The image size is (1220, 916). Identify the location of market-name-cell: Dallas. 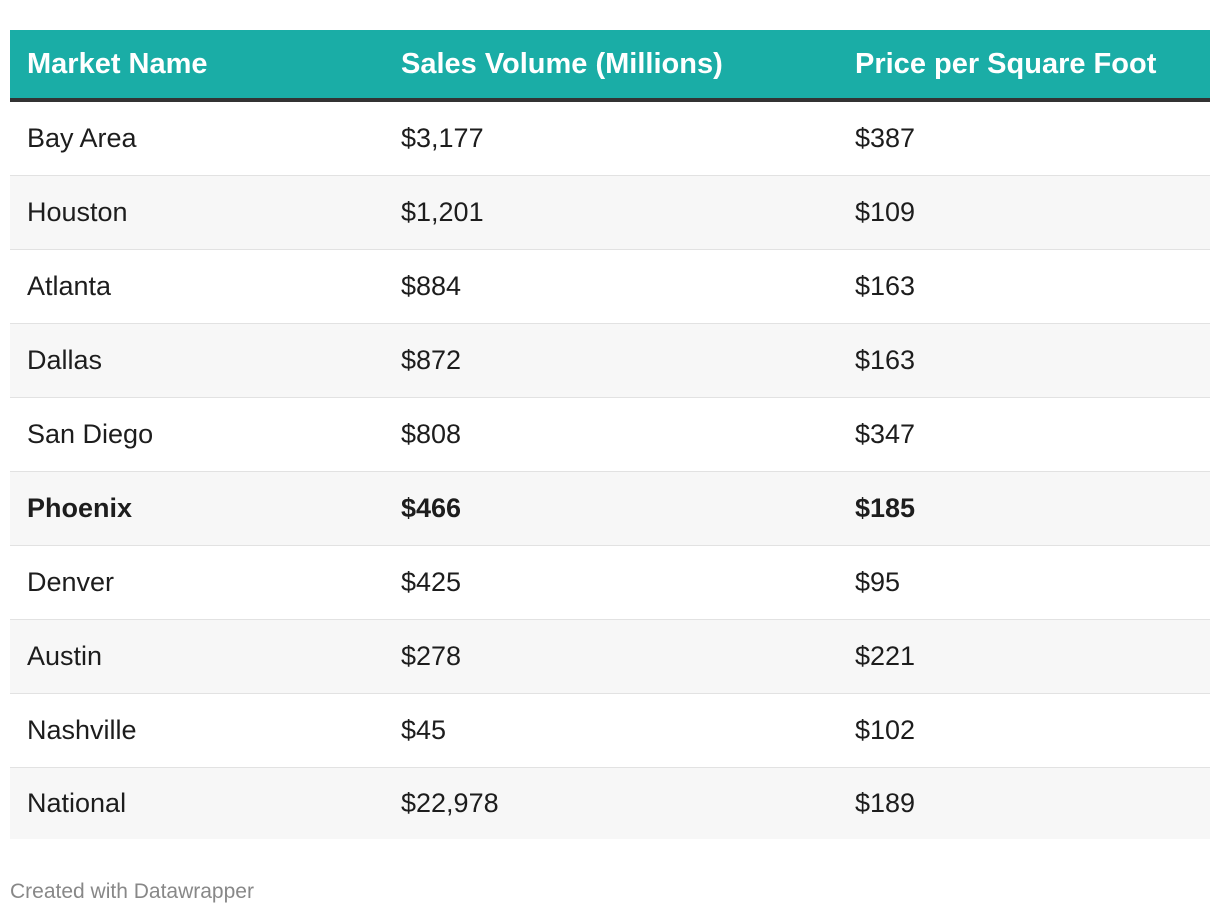
(65, 360).